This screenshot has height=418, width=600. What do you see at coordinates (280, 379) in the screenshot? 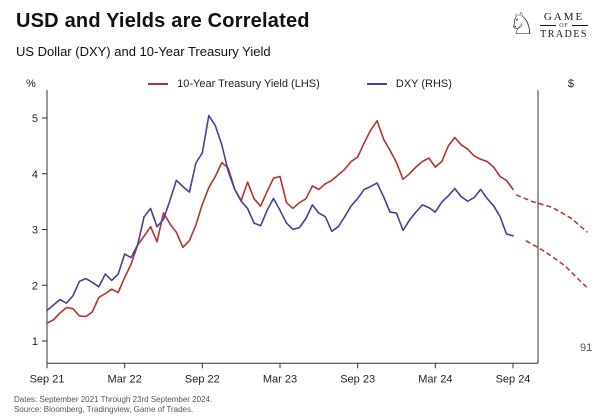
I see `x-tick-label: Mar 23` at bounding box center [280, 379].